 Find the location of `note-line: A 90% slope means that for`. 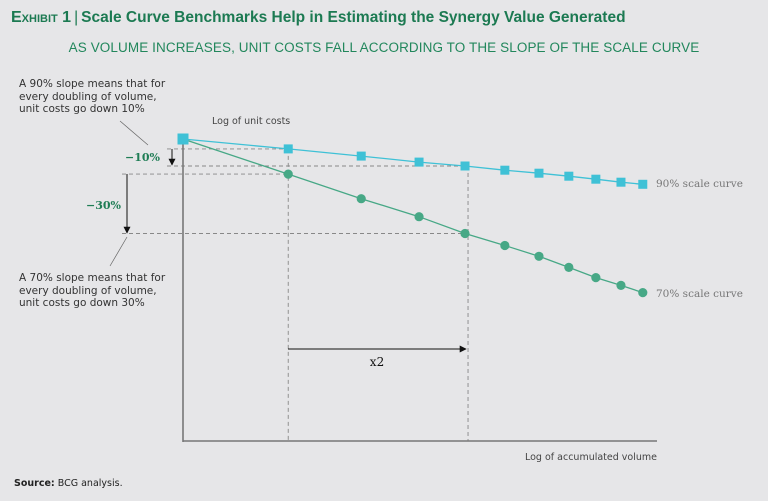

note-line: A 90% slope means that for is located at coordinates (92, 84).